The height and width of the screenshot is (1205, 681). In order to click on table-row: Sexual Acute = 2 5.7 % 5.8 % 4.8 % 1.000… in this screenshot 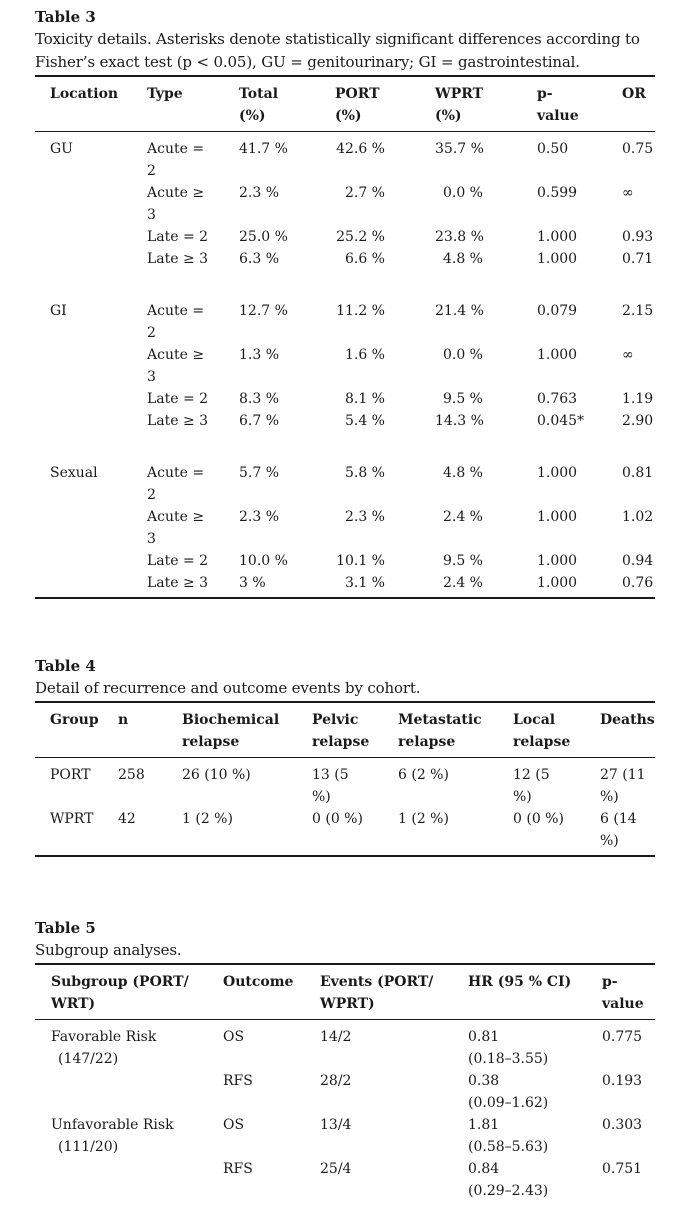, I will do `click(345, 484)`.